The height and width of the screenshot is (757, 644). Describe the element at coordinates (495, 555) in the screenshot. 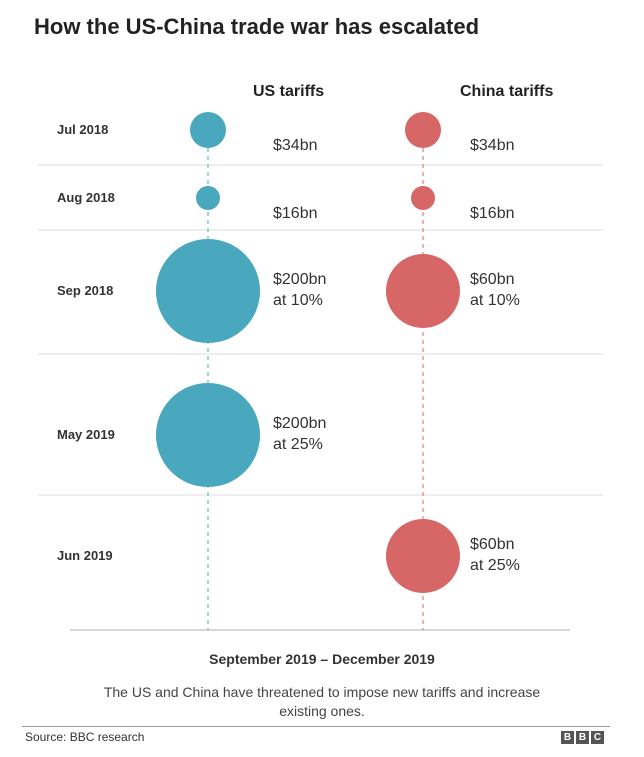

I see `china-tariff-label: $60bn at 25%` at that location.